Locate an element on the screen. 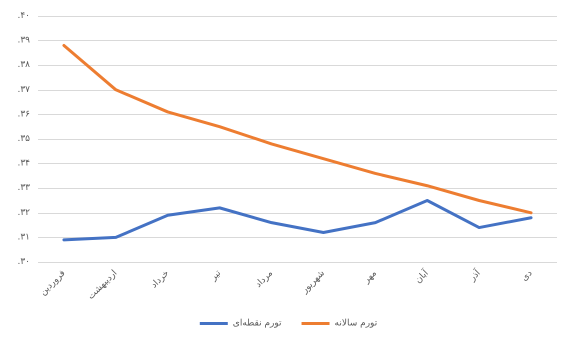 This screenshot has height=337, width=577. y-tick-label: .۳۳ is located at coordinates (23, 188).